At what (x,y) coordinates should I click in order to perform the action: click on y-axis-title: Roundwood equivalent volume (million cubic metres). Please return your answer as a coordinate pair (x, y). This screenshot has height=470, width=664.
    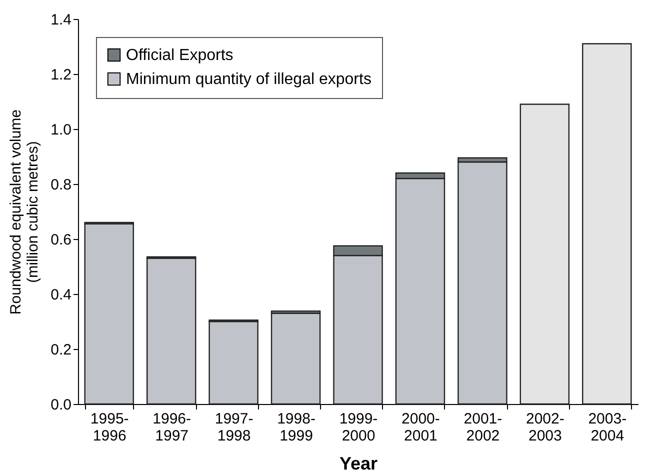
    Looking at the image, I should click on (25, 212).